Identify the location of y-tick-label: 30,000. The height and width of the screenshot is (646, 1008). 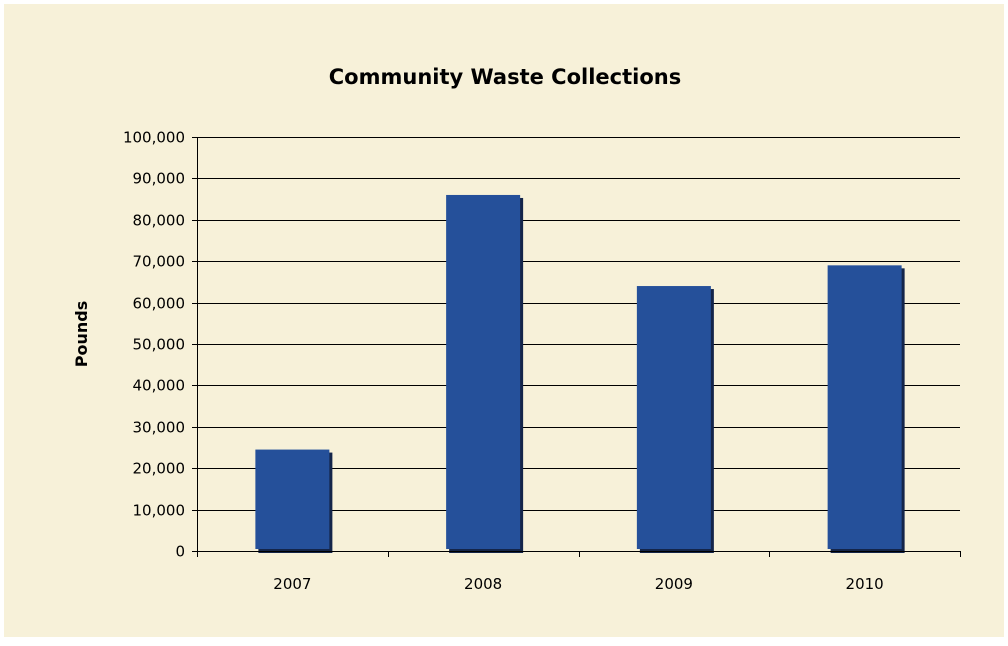
(159, 428).